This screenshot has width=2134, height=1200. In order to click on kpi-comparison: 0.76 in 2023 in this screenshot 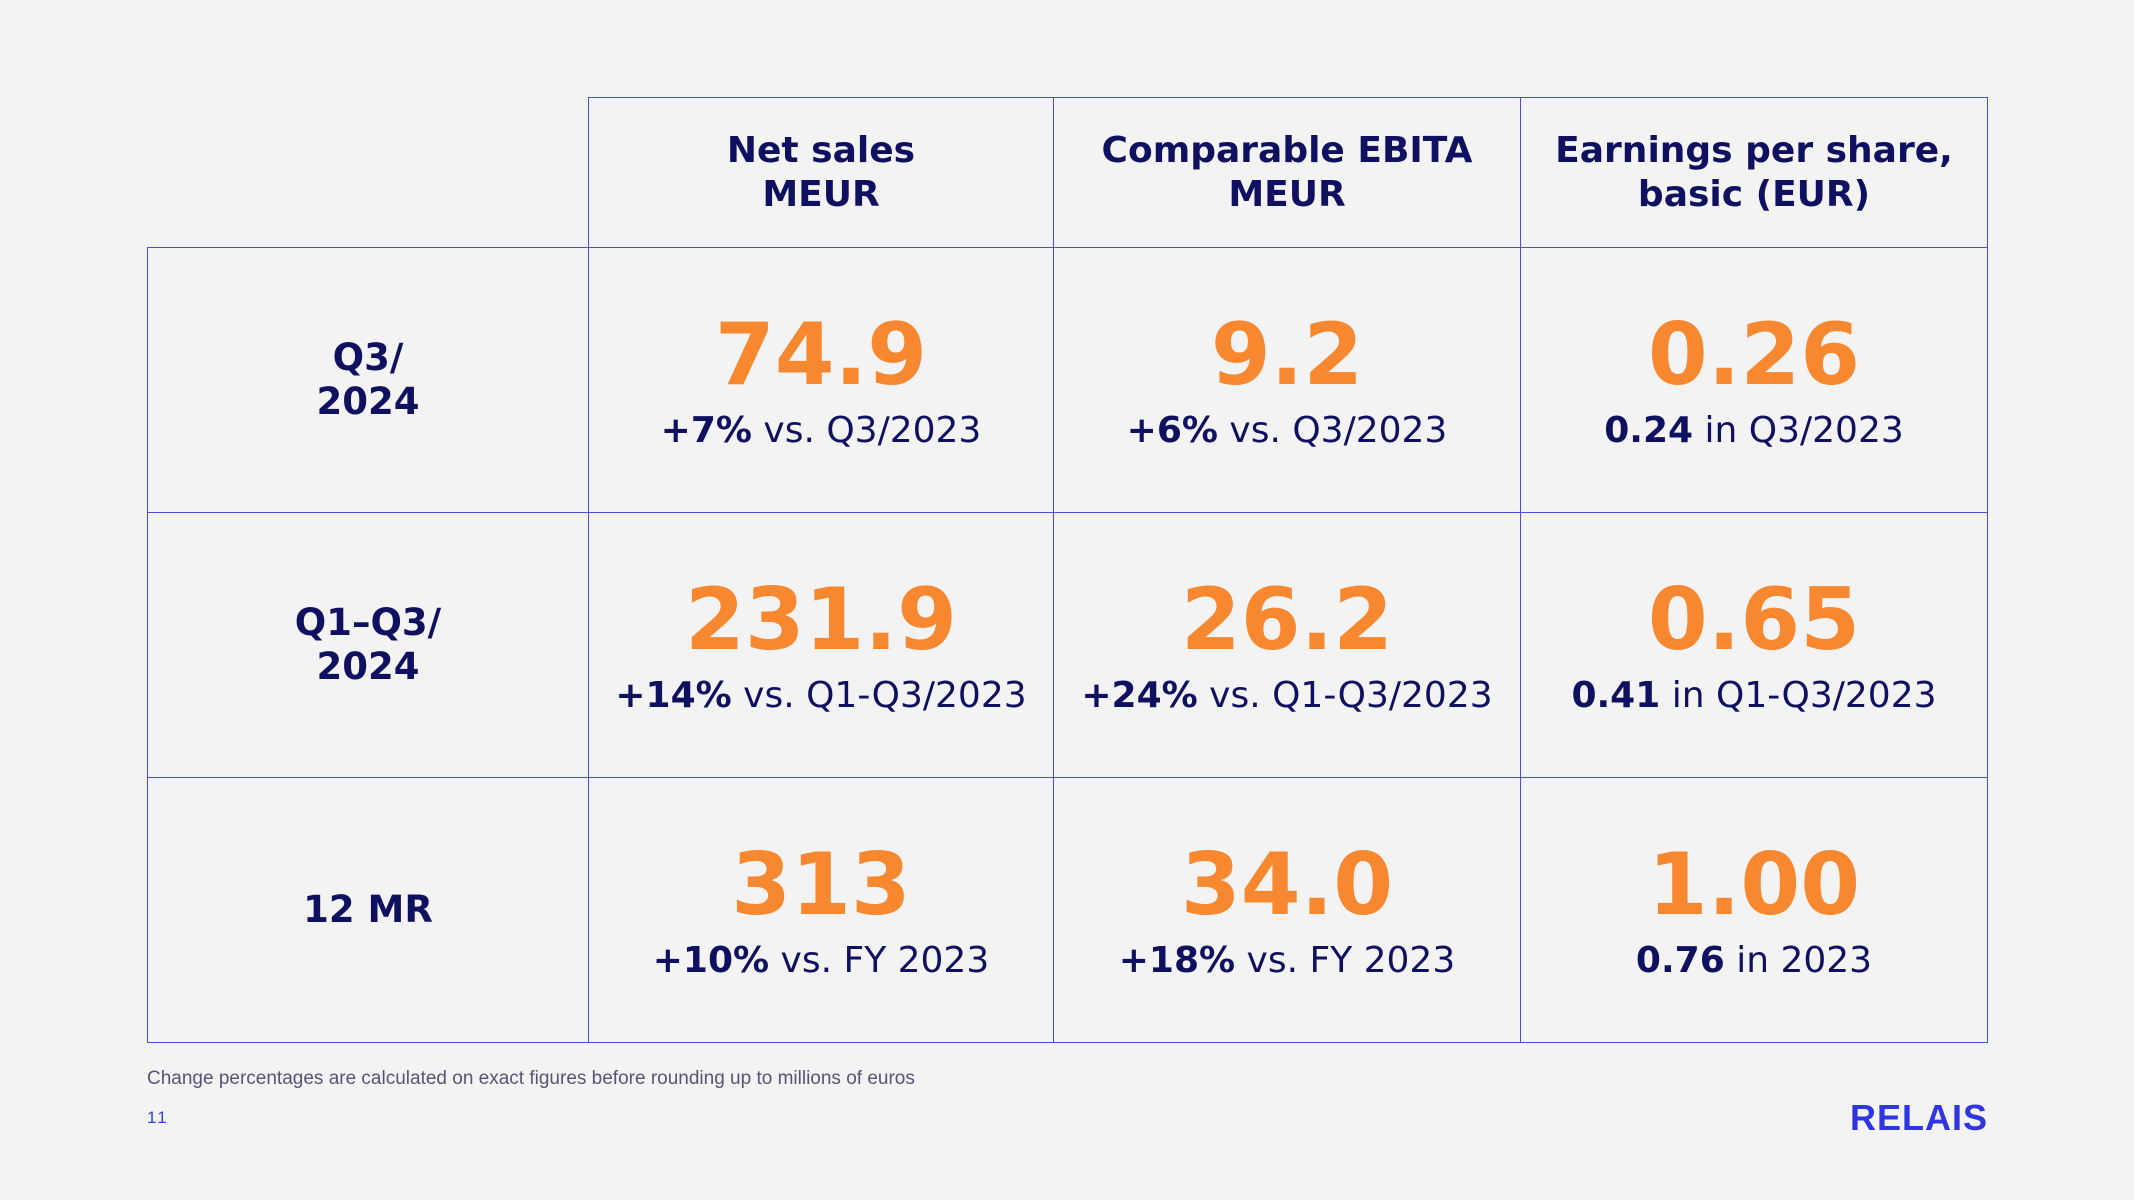, I will do `click(1754, 961)`.